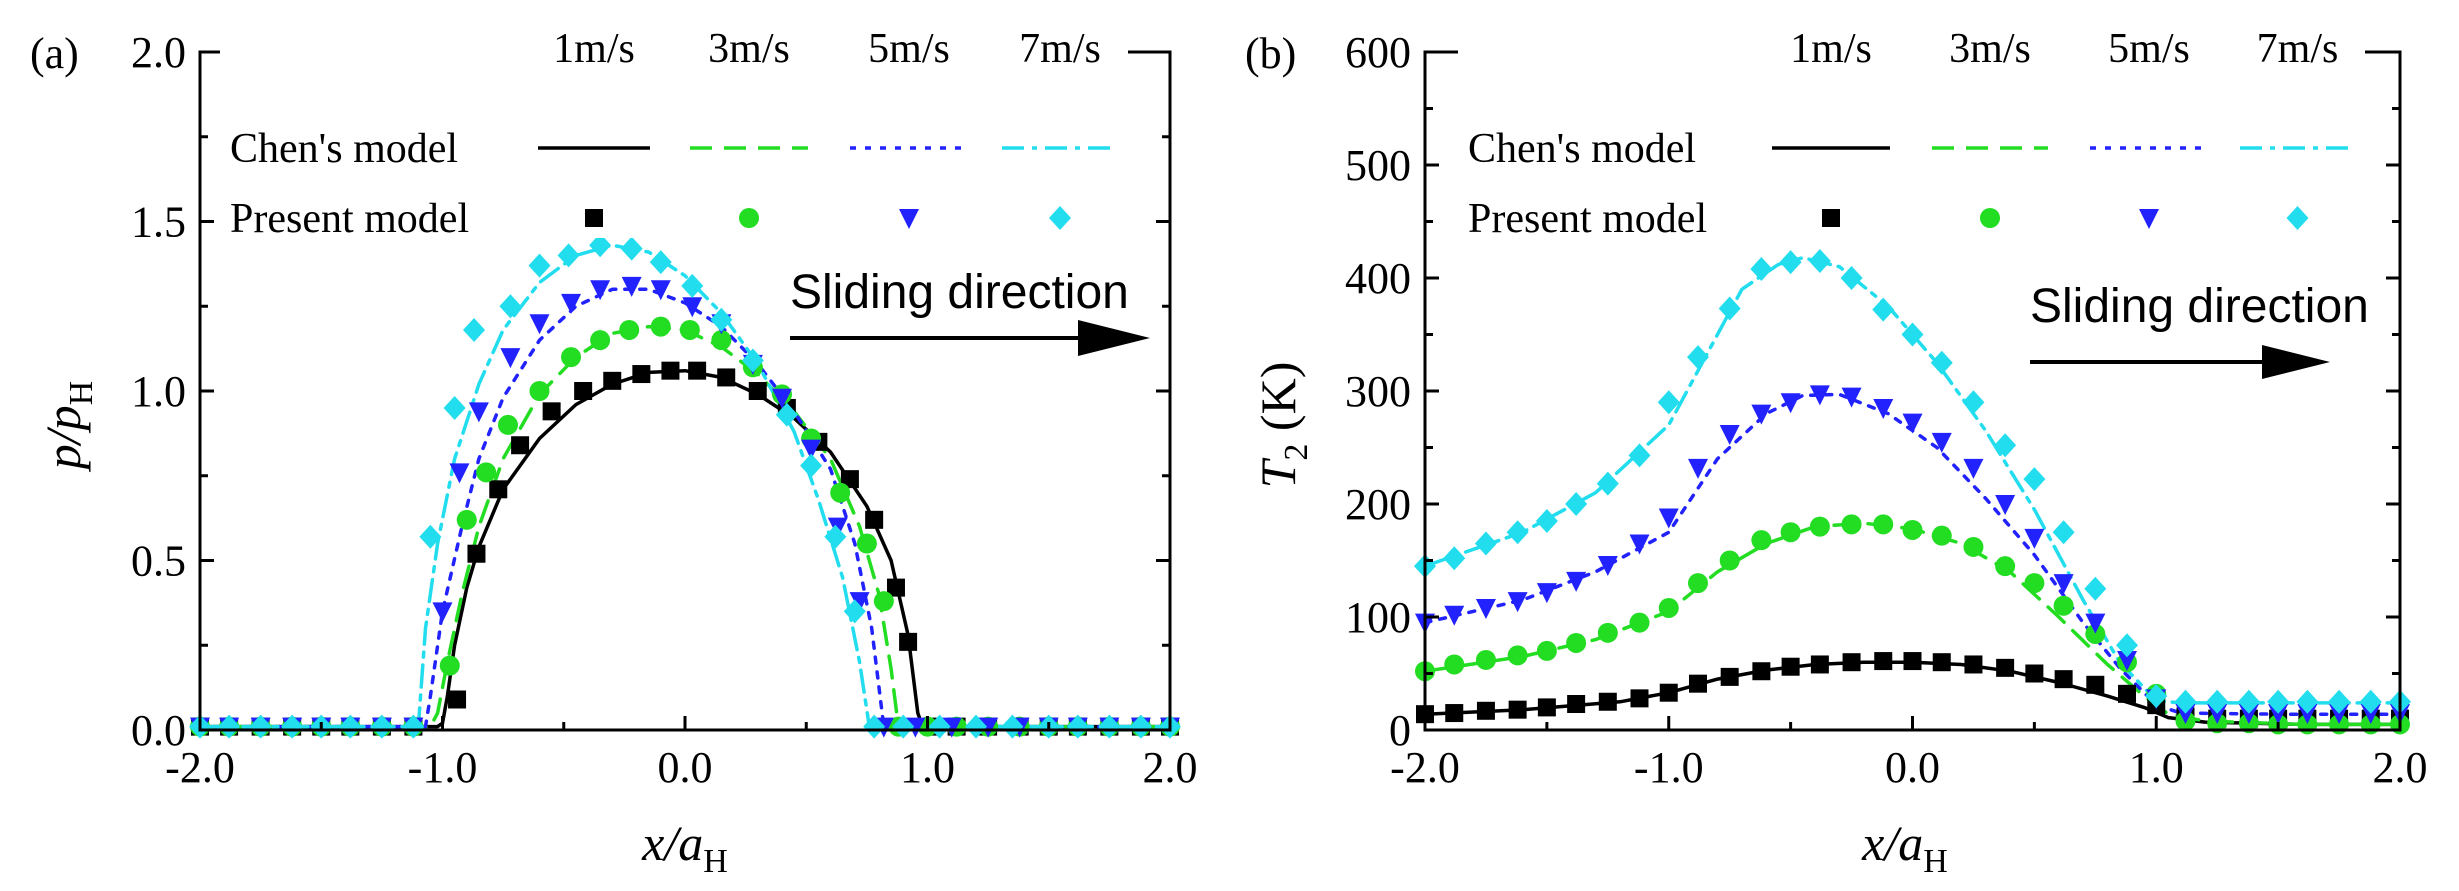 The image size is (2459, 891). What do you see at coordinates (631, 248) in the screenshot?
I see `data-point-a-7m/s-15` at bounding box center [631, 248].